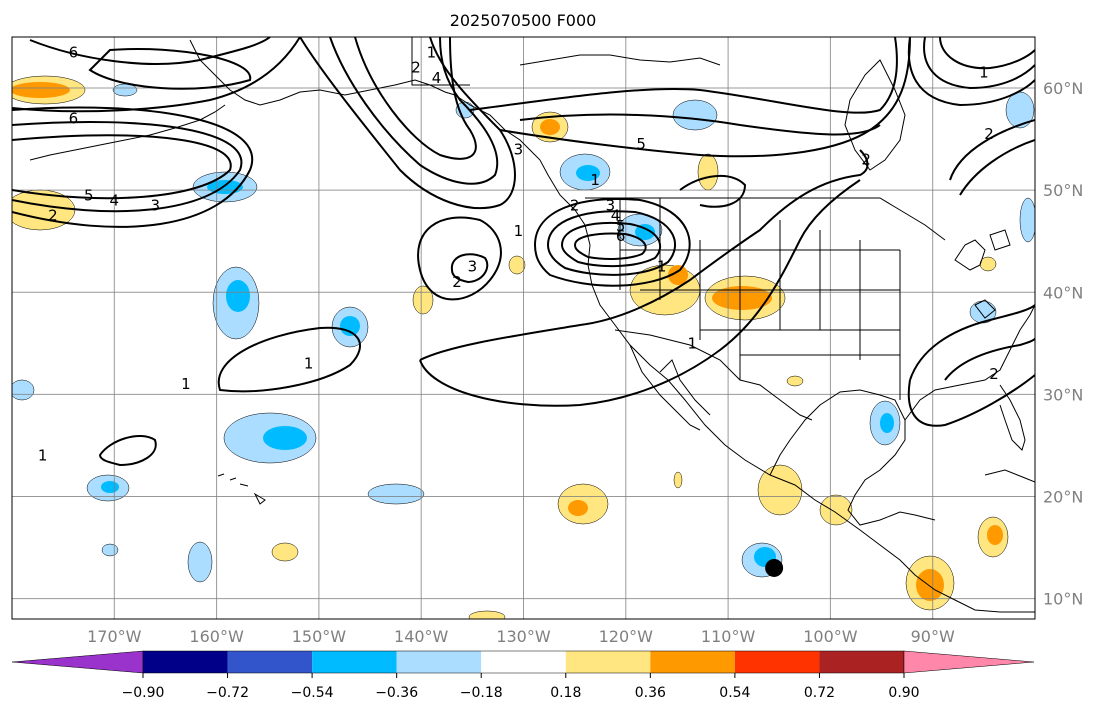 The width and height of the screenshot is (1105, 712). What do you see at coordinates (421, 636) in the screenshot?
I see `lon-tick-label: 140°W` at bounding box center [421, 636].